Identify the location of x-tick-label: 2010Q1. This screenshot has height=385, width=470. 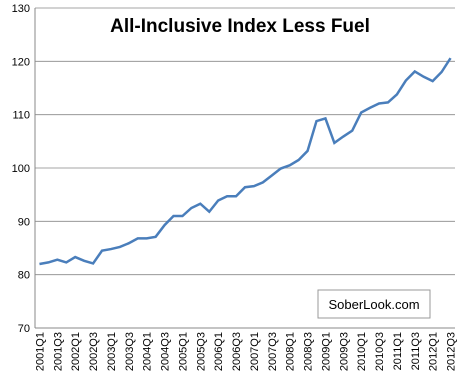
(362, 351).